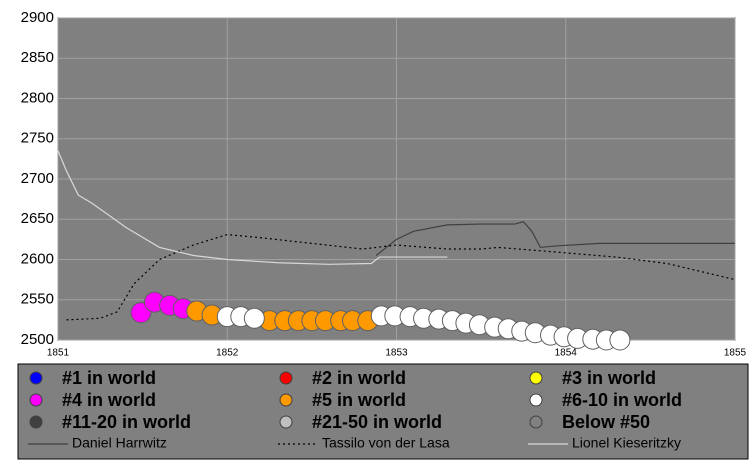  Describe the element at coordinates (37, 178) in the screenshot. I see `y-tick-label: 2700` at that location.